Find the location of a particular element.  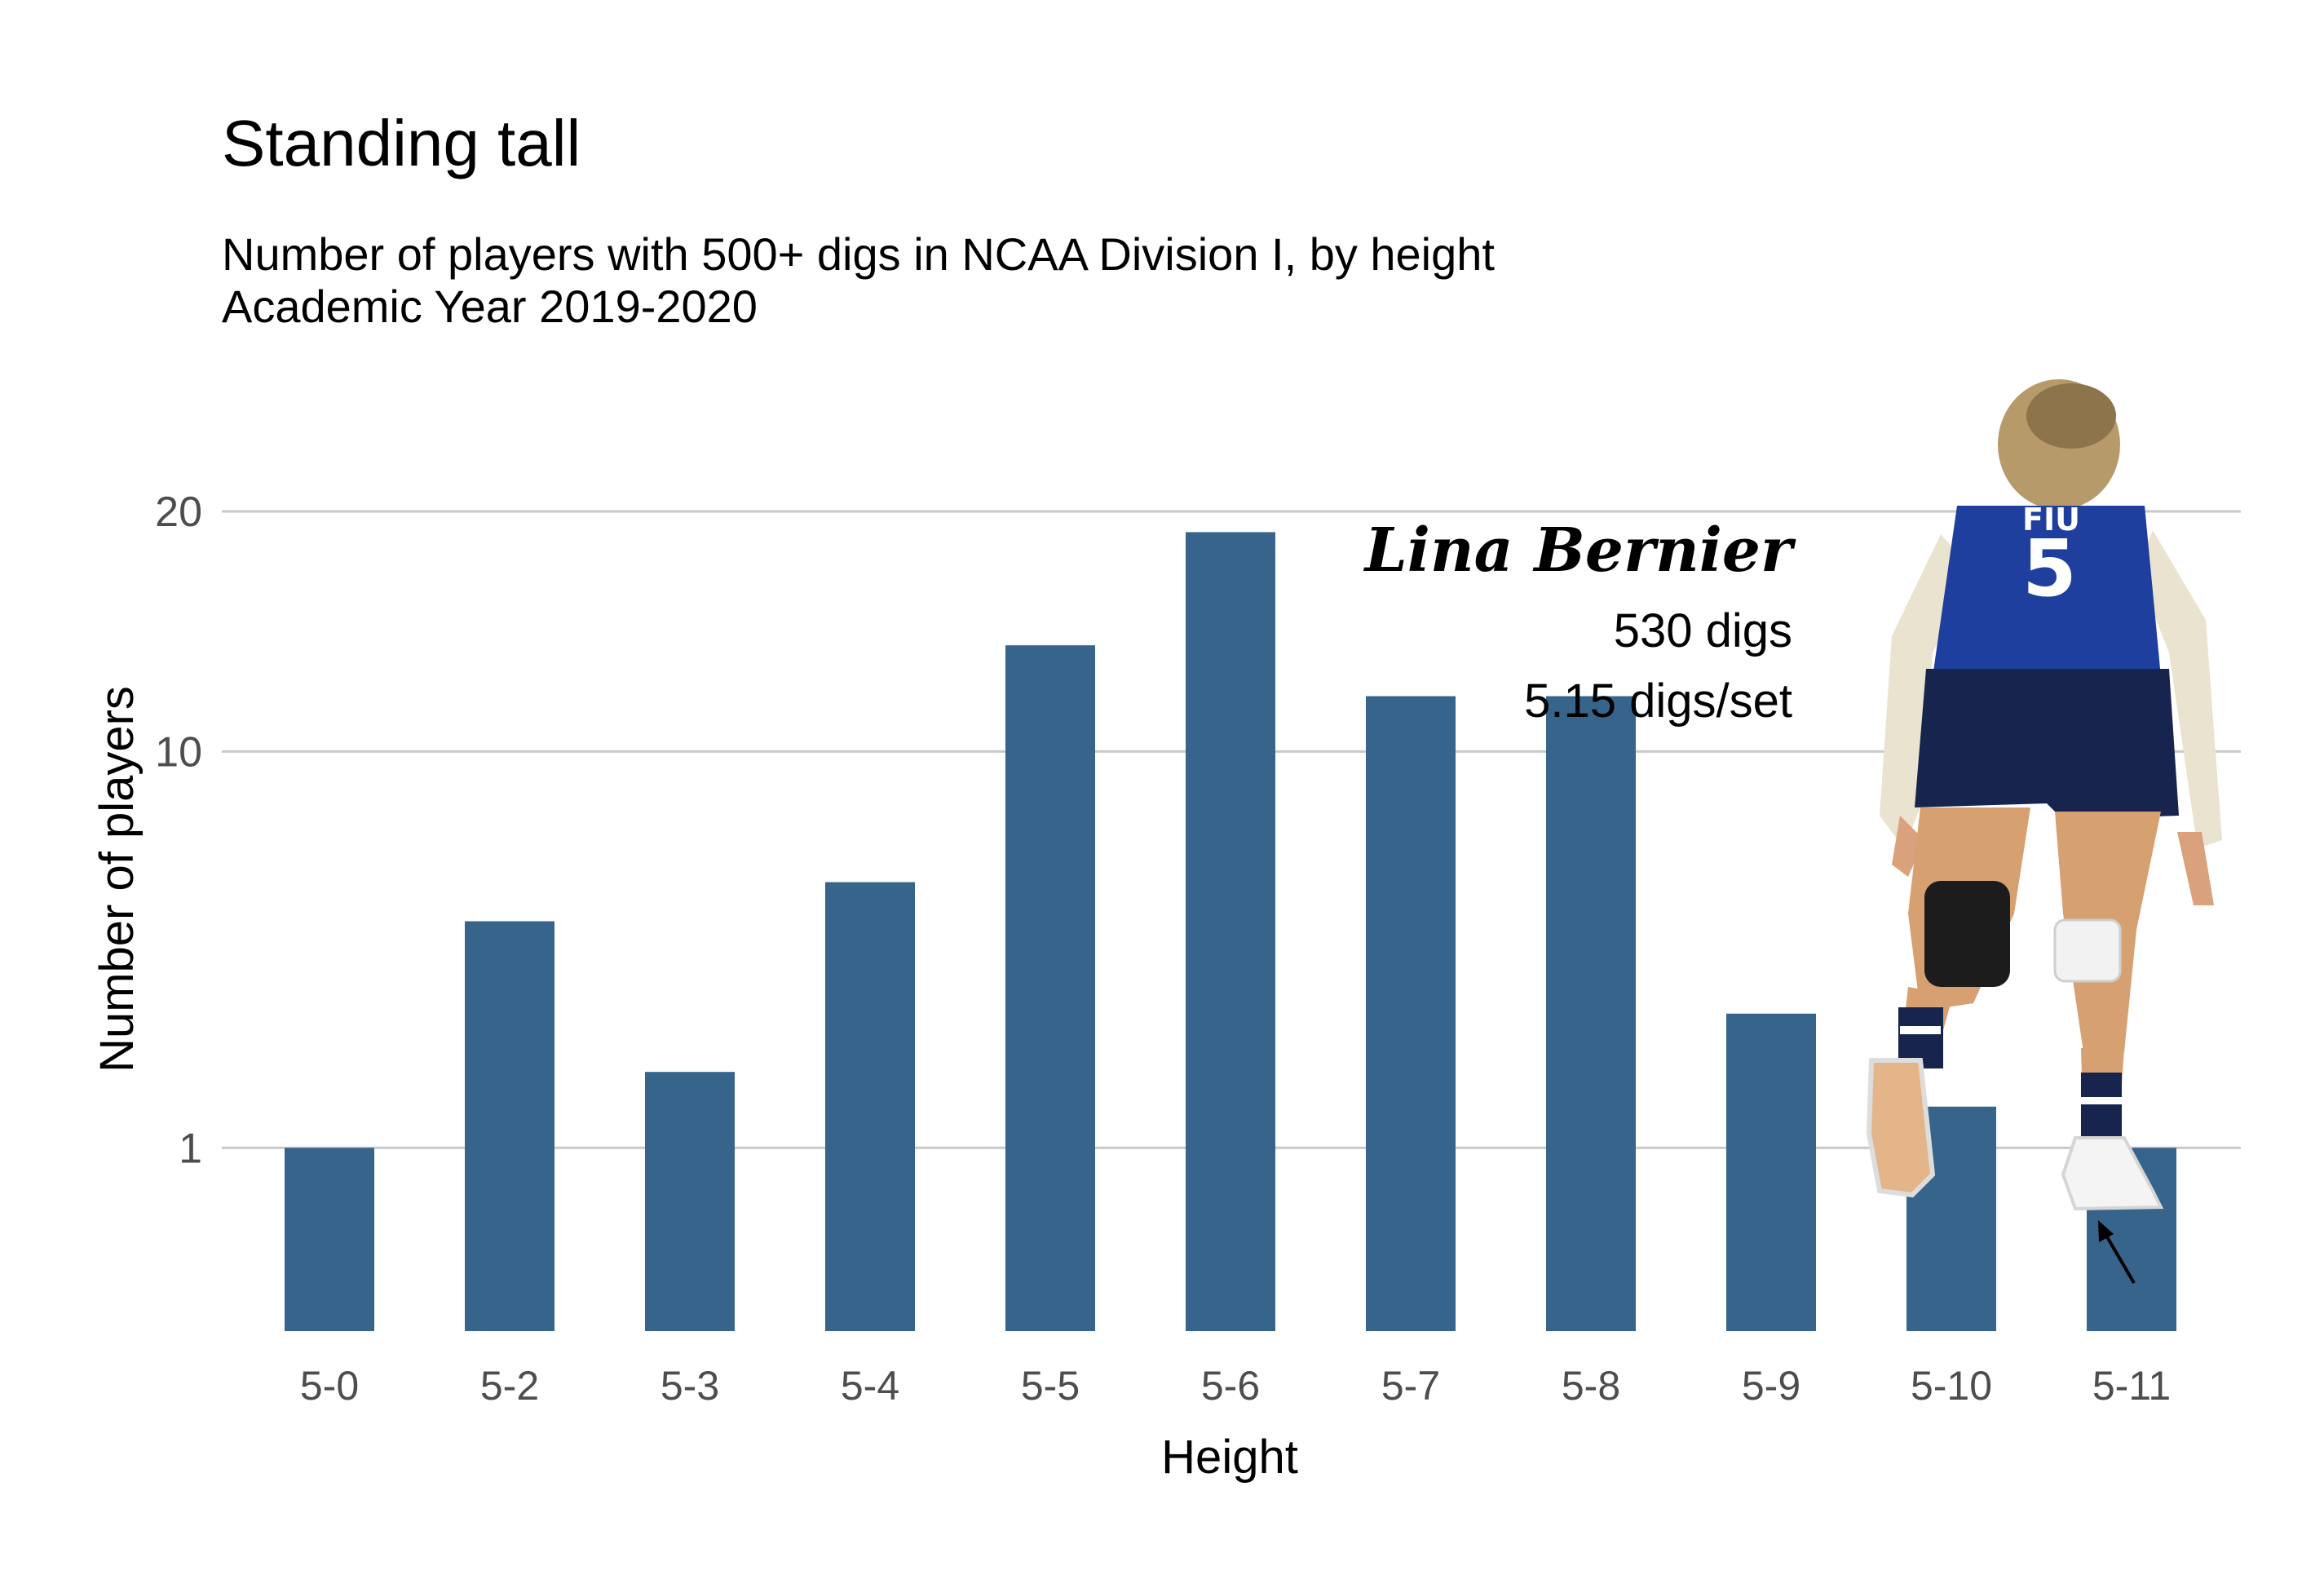

x-tick-label: 5-8 is located at coordinates (1591, 1386).